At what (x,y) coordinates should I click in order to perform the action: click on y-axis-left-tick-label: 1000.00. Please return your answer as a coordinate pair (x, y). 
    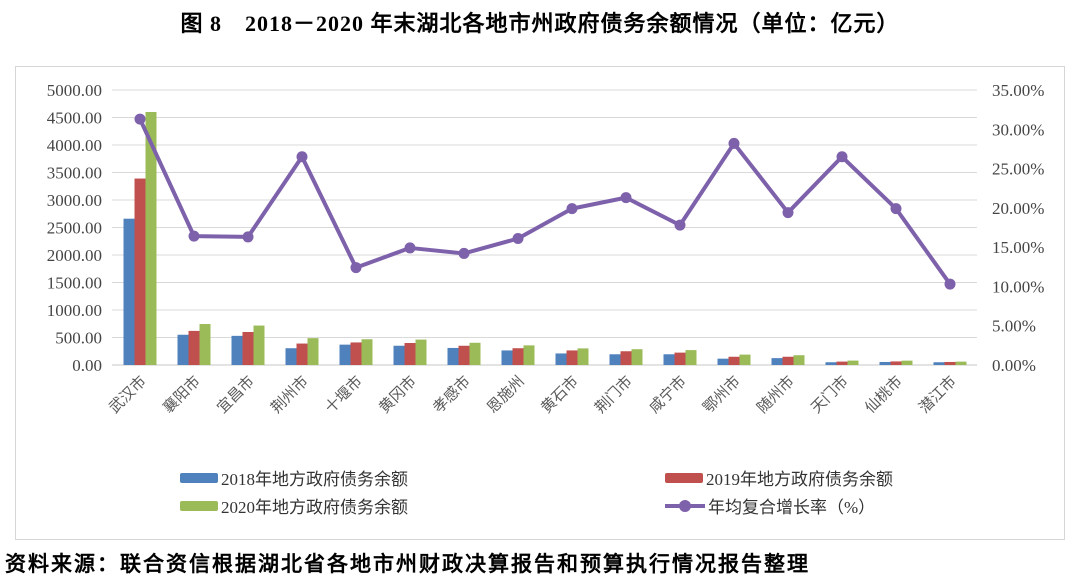
    Looking at the image, I should click on (74, 310).